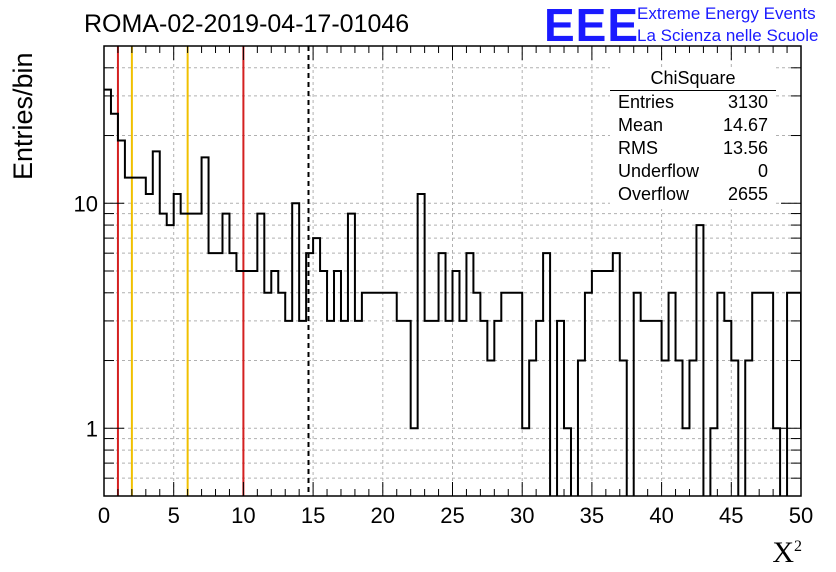 This screenshot has height=572, width=836. I want to click on x-tick-label: 50, so click(801, 515).